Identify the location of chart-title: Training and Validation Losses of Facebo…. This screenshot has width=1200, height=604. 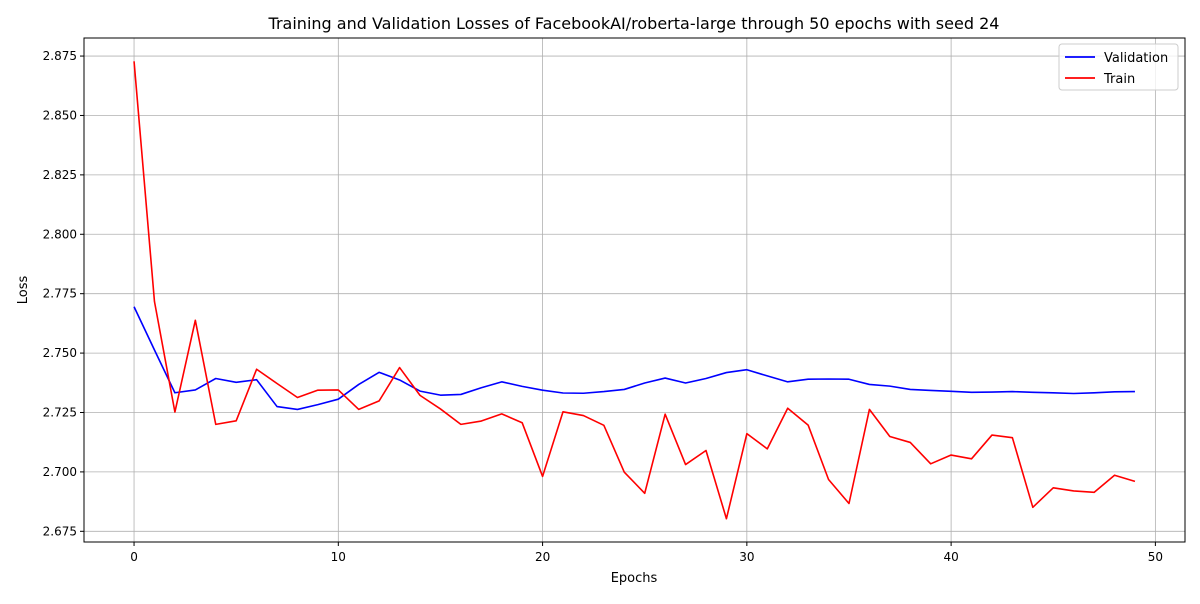
(634, 23).